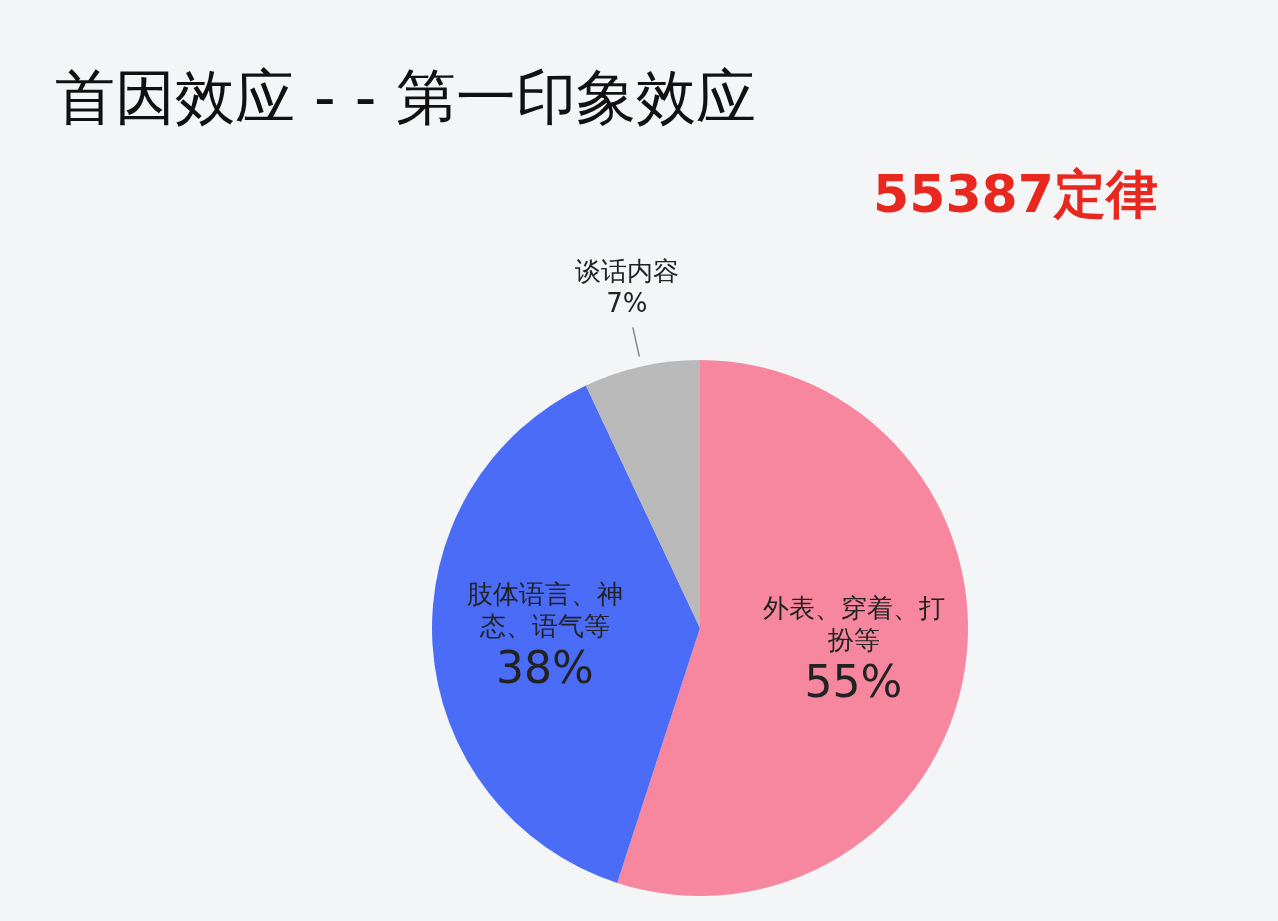 The image size is (1278, 921). Describe the element at coordinates (544, 667) in the screenshot. I see `data-label: 38%` at that location.